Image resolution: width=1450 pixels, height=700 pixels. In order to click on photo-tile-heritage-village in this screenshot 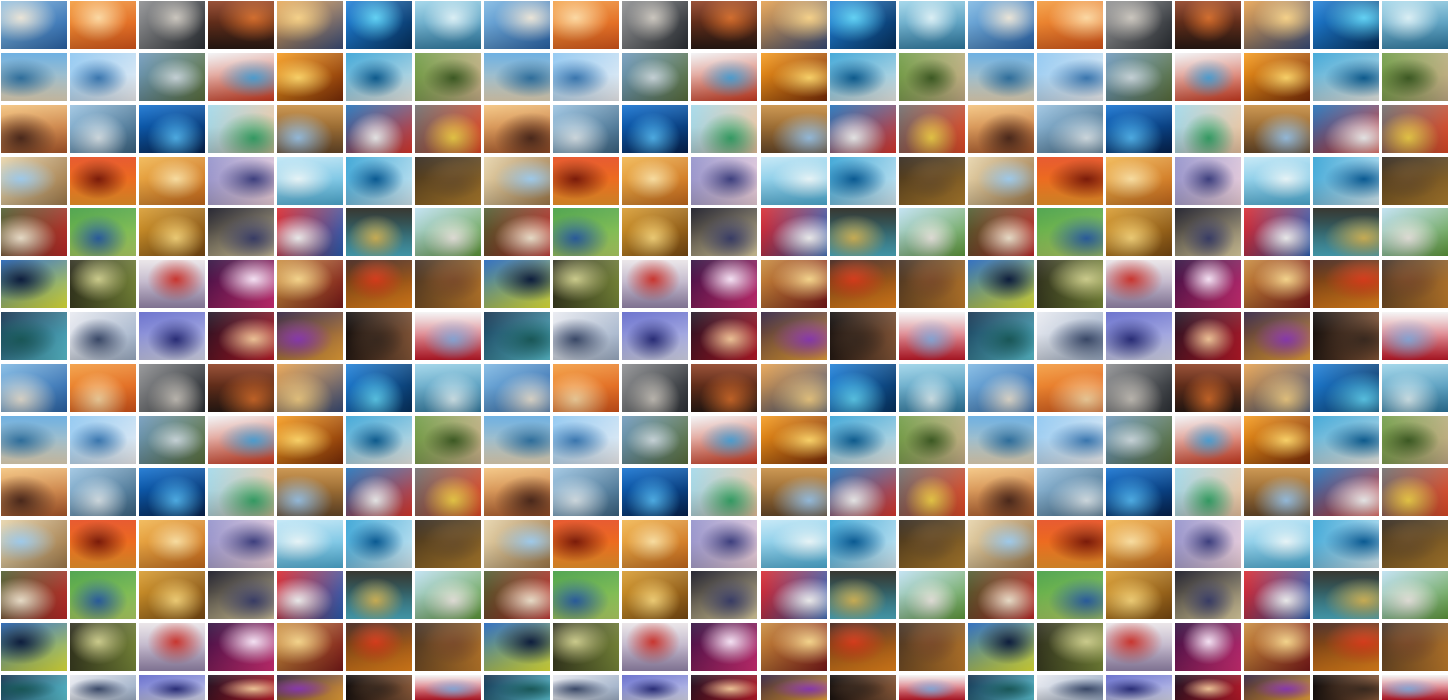, I will do `click(517, 181)`.